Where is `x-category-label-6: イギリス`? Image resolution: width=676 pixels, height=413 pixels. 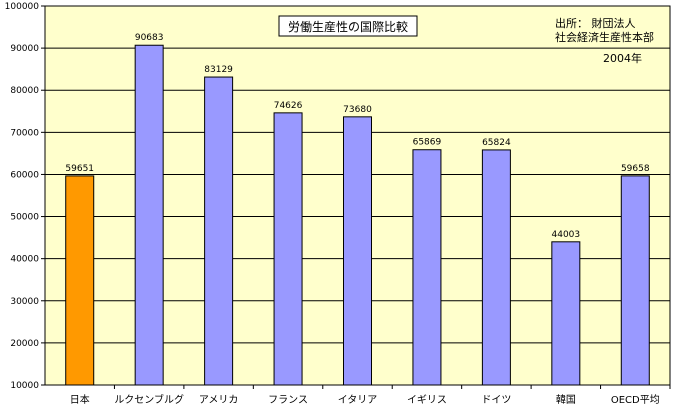 x-category-label-6: イギリス is located at coordinates (427, 400).